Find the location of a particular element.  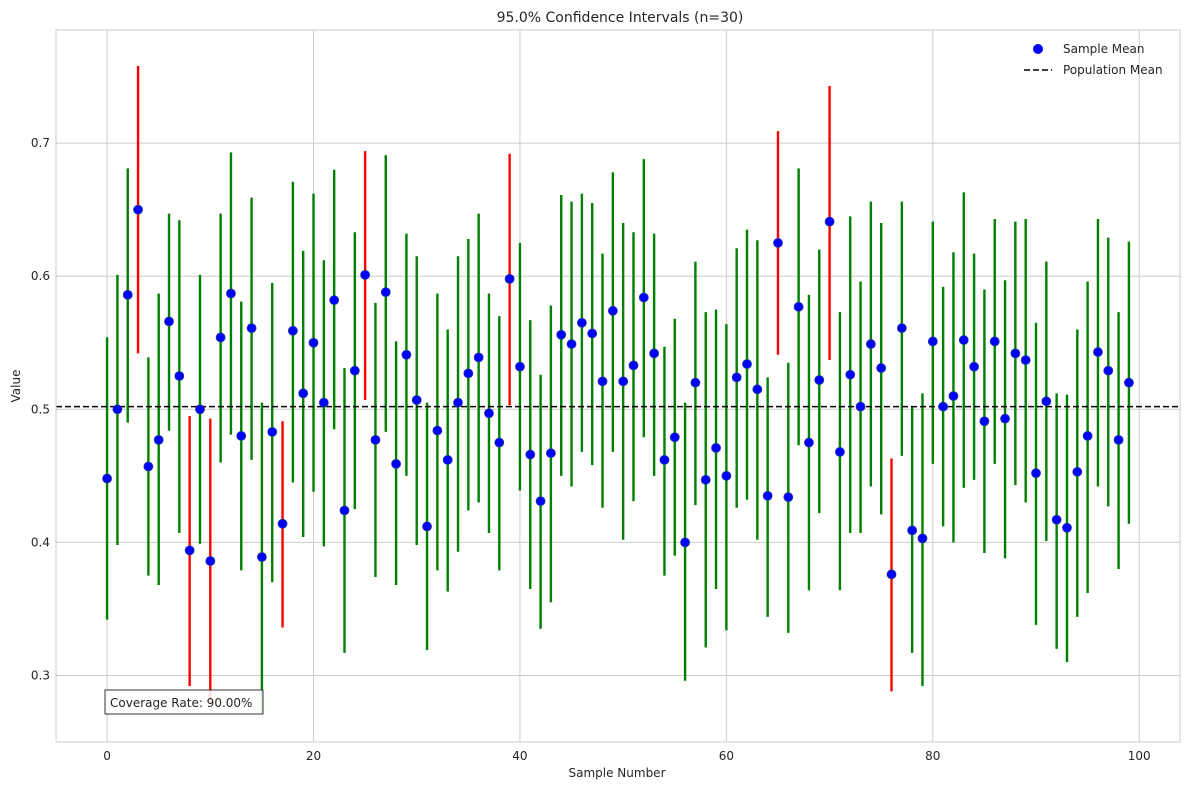

x-tick-label: 80 is located at coordinates (932, 756).